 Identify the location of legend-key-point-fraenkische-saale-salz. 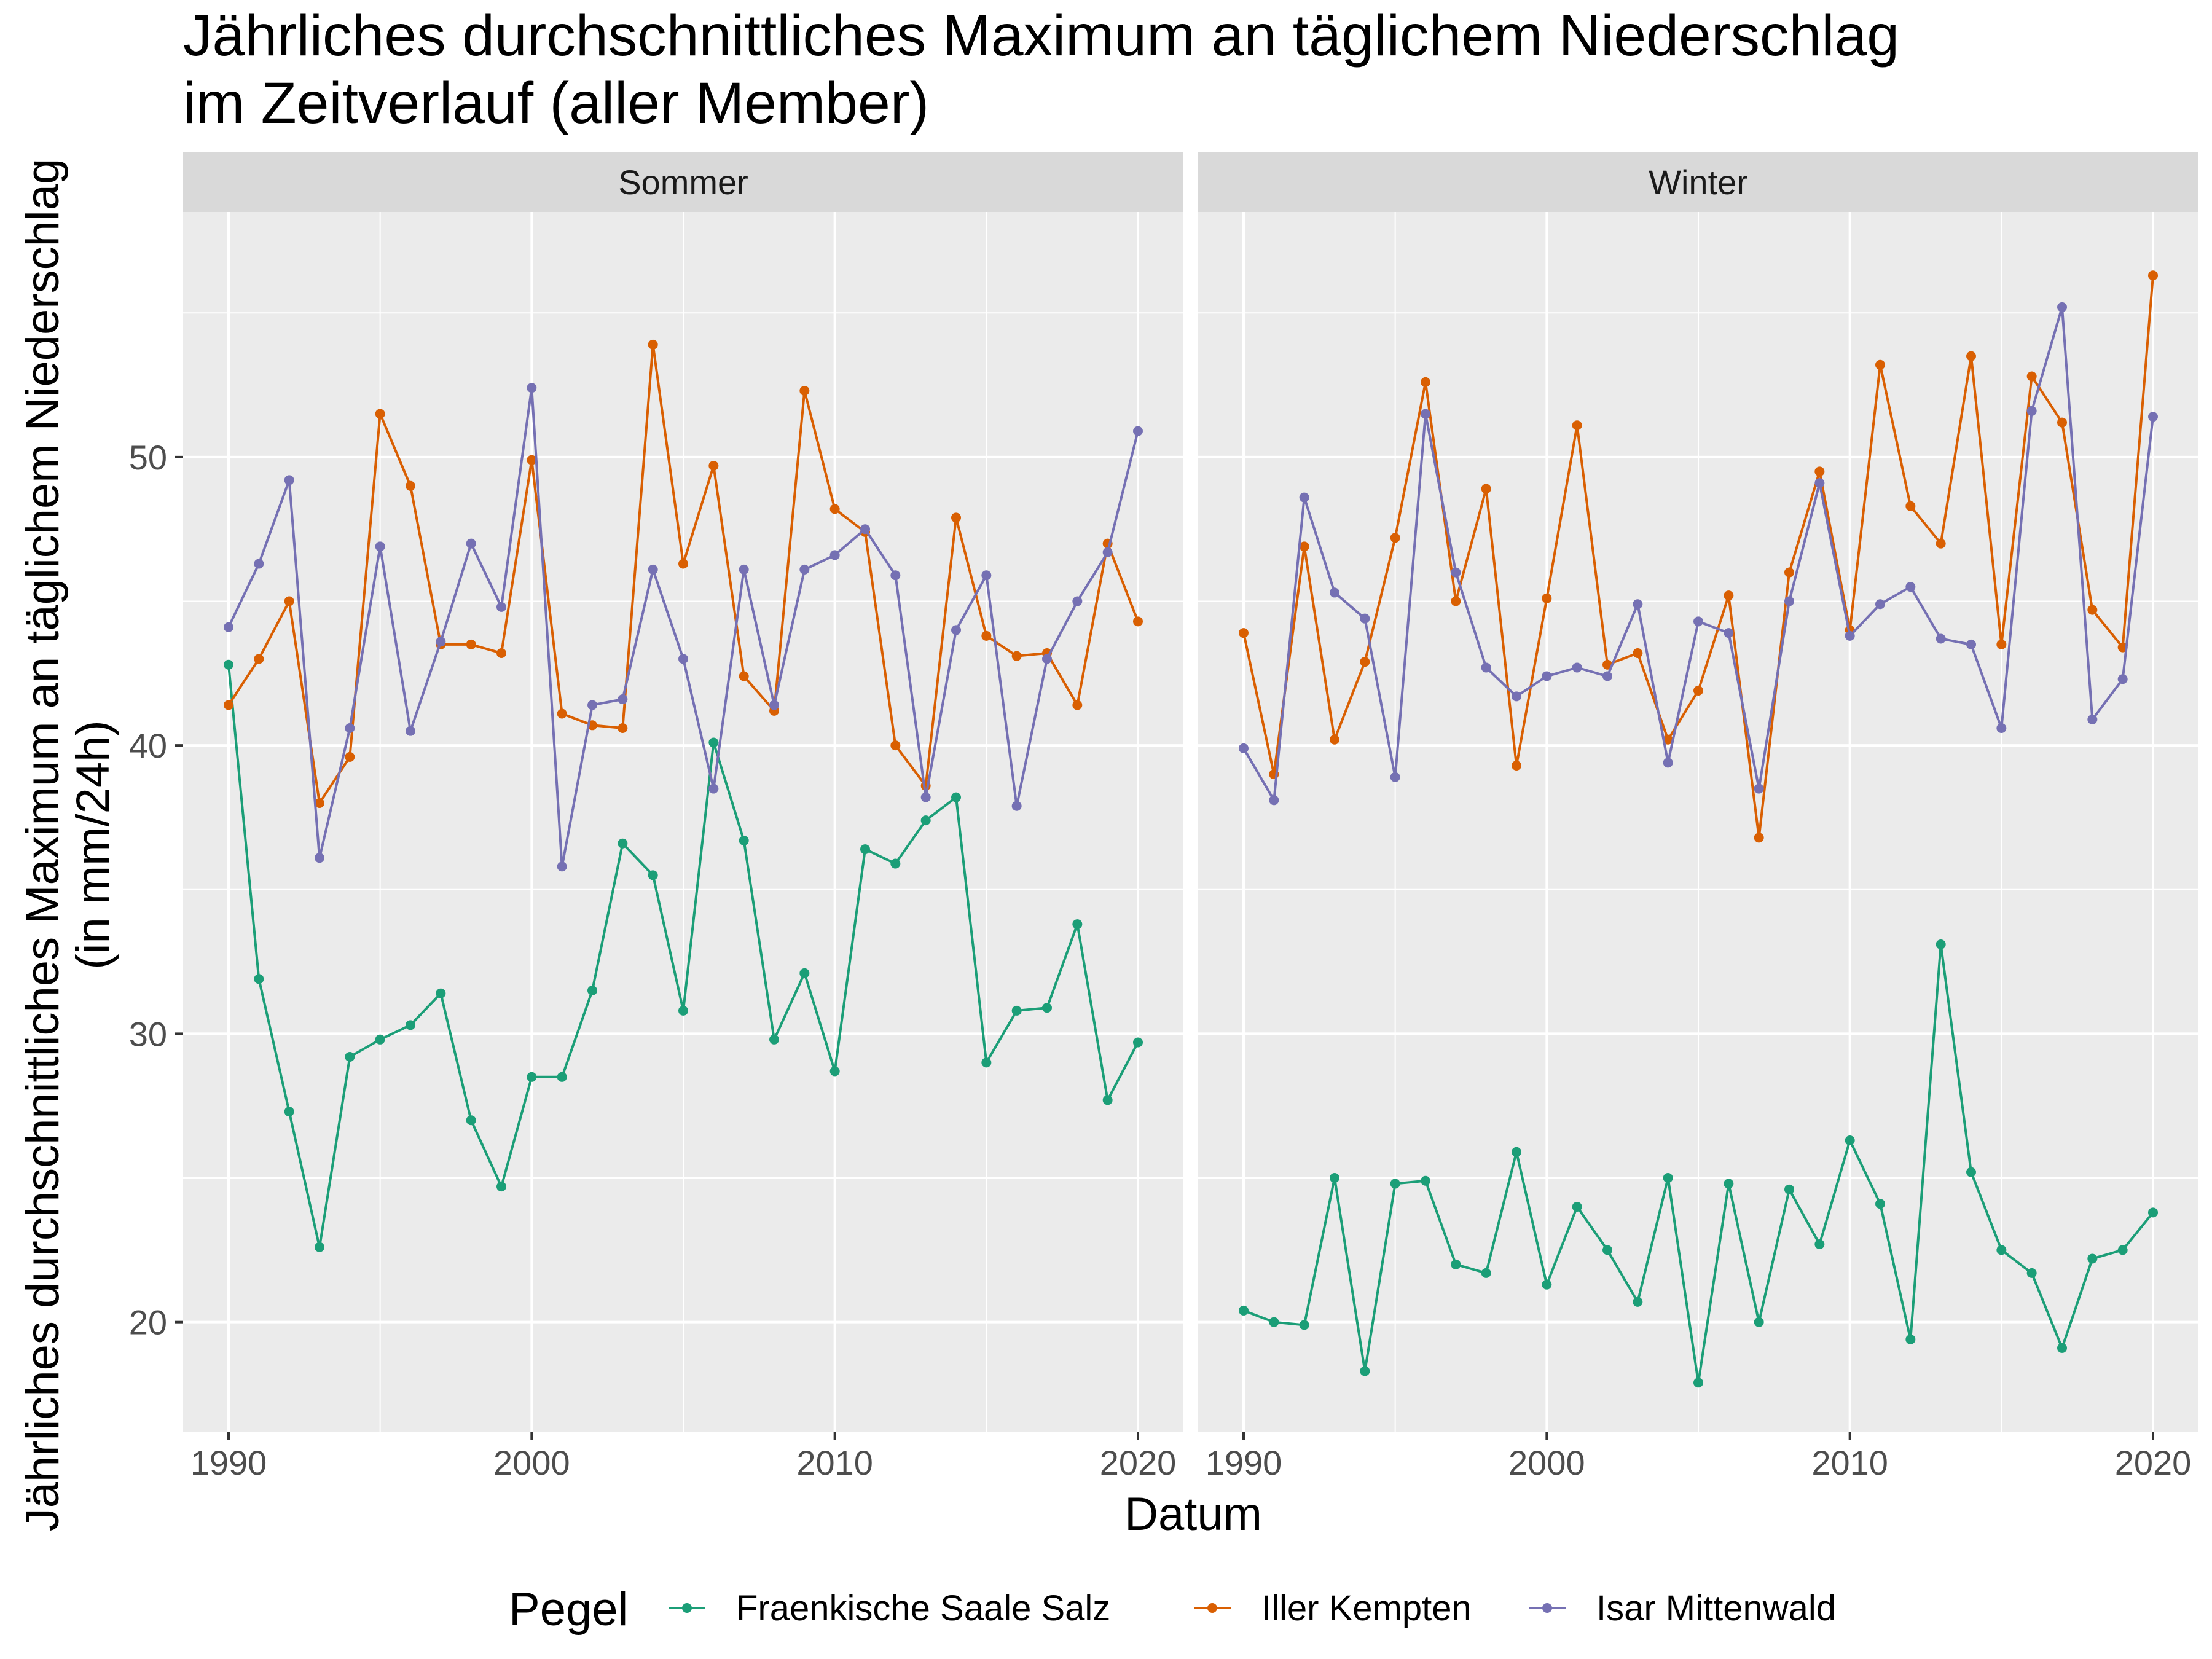
(687, 1608).